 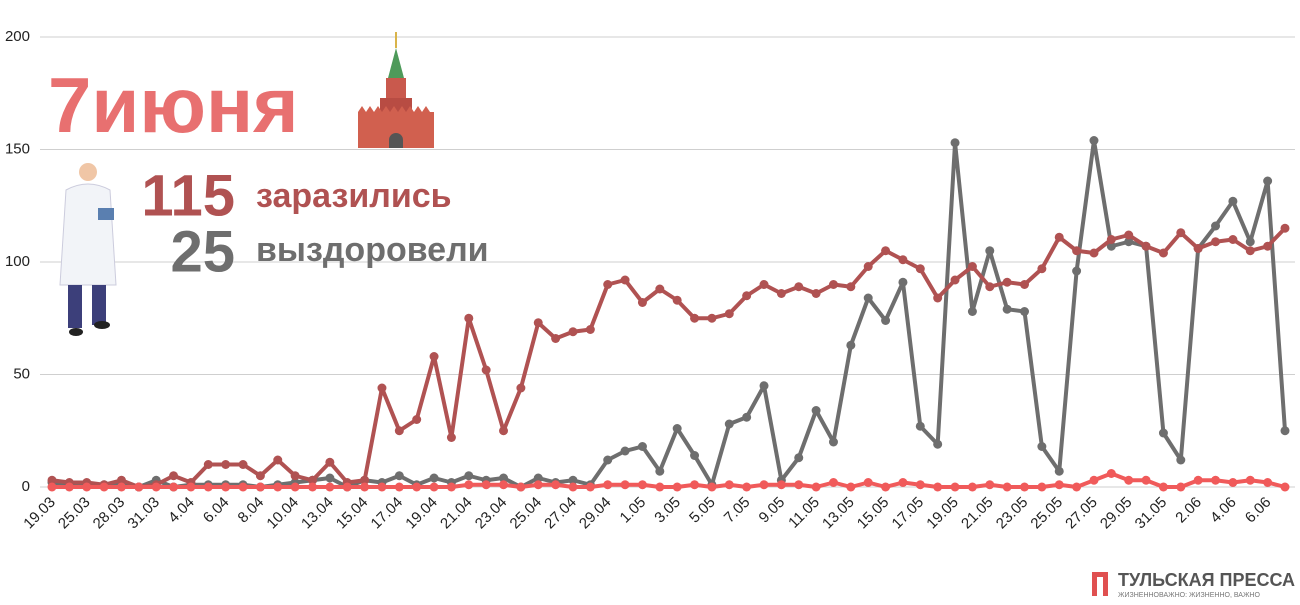 What do you see at coordinates (143, 513) in the screenshot?
I see `x-tick-label: 31.03` at bounding box center [143, 513].